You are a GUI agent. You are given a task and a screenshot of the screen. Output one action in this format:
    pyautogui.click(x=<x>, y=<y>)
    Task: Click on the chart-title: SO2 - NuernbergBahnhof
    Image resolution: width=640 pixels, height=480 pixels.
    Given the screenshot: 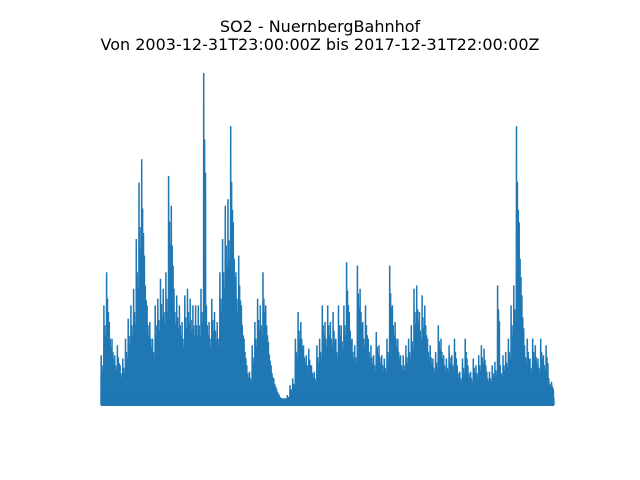 What is the action you would take?
    pyautogui.click(x=320, y=26)
    